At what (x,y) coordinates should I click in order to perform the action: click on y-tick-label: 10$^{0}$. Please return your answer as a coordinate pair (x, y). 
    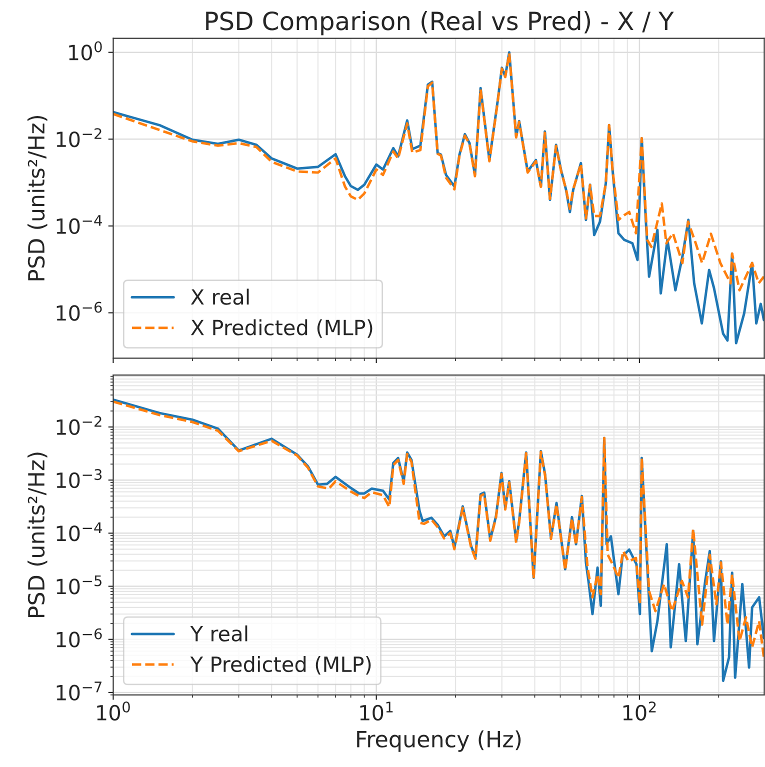
    Looking at the image, I should click on (85, 50).